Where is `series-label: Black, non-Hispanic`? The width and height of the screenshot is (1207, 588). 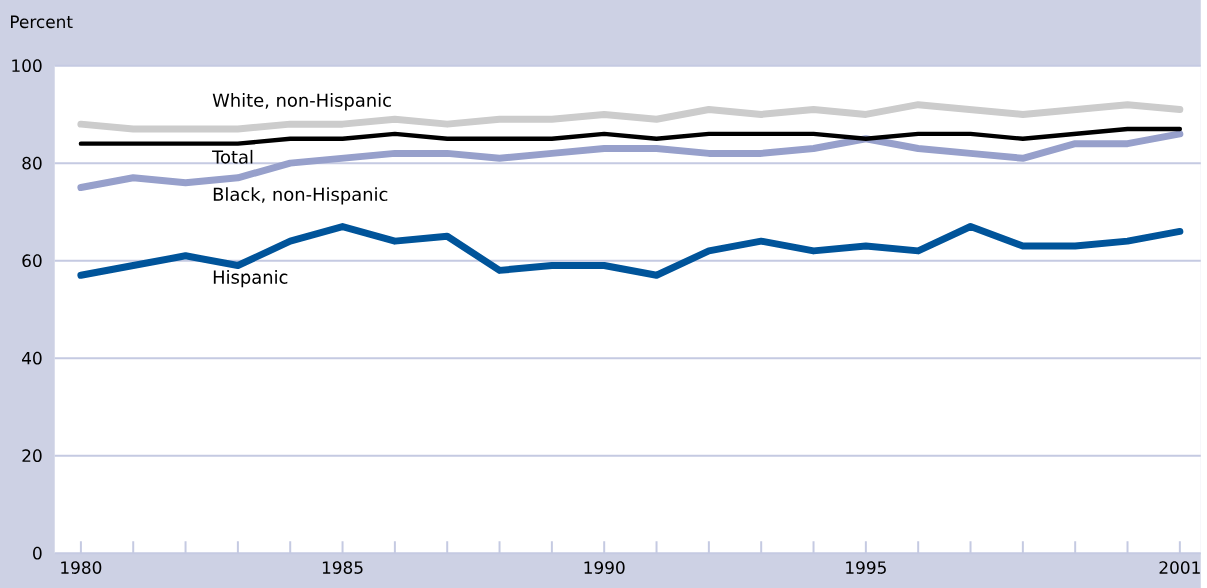 series-label: Black, non-Hispanic is located at coordinates (300, 196).